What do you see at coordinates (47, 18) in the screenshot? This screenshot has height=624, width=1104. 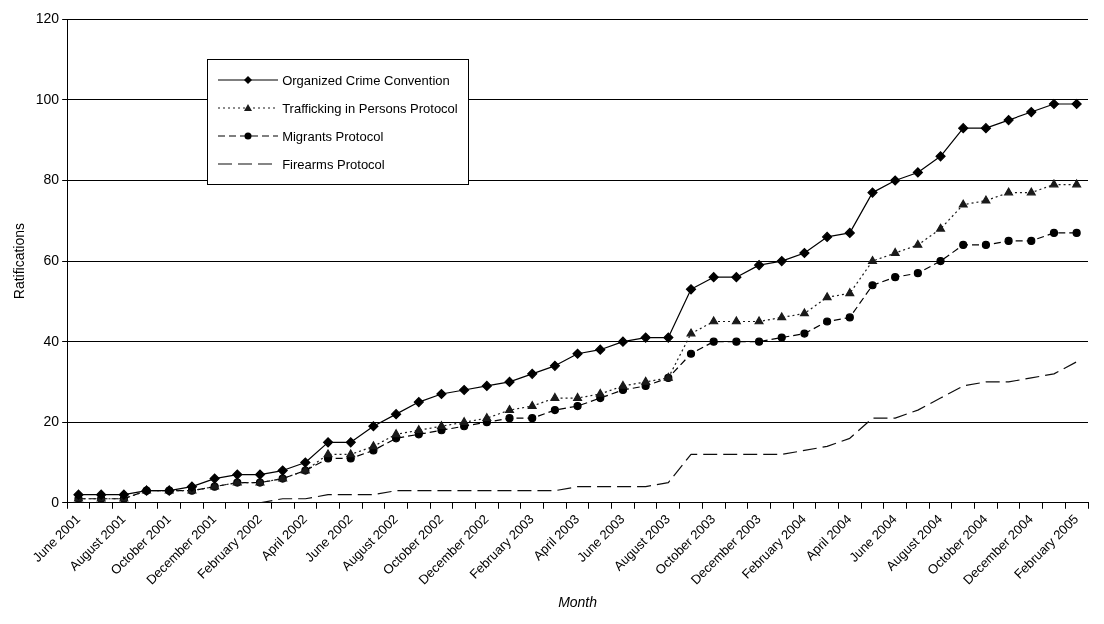 I see `y-tick-label: 120` at bounding box center [47, 18].